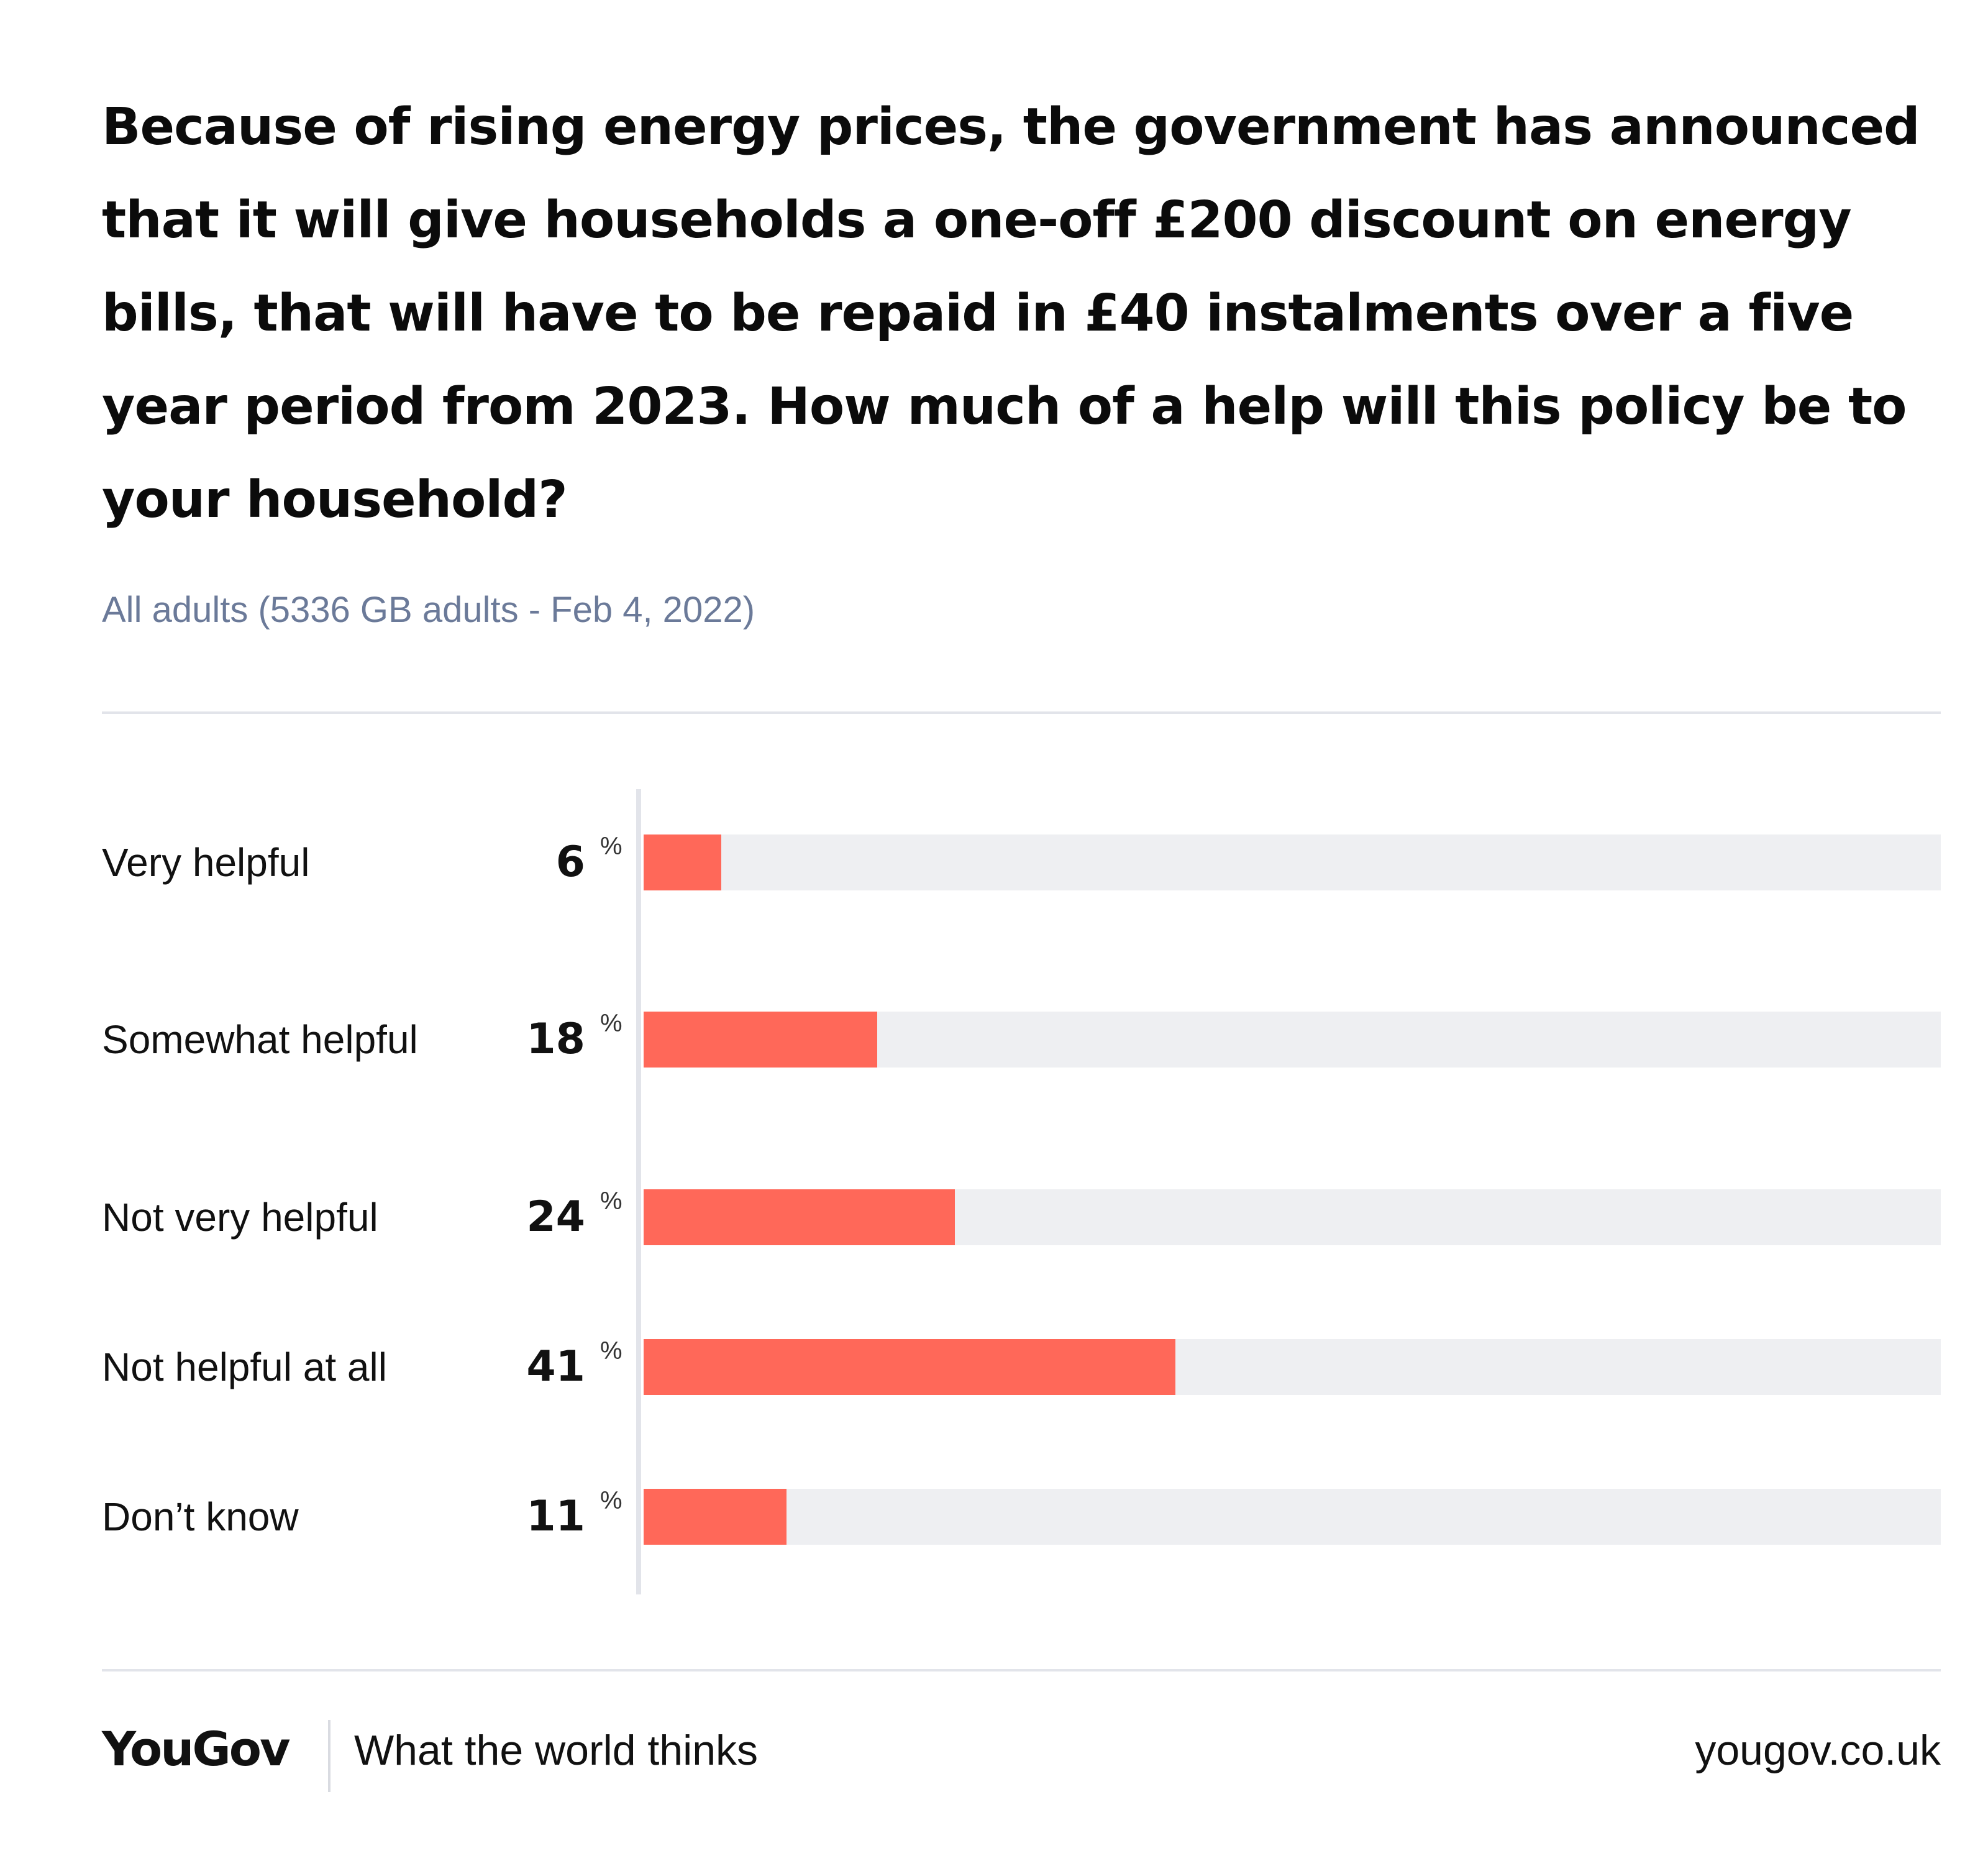 This screenshot has width=1988, height=1861. What do you see at coordinates (196, 1748) in the screenshot?
I see `yougov-logo: YouGov` at bounding box center [196, 1748].